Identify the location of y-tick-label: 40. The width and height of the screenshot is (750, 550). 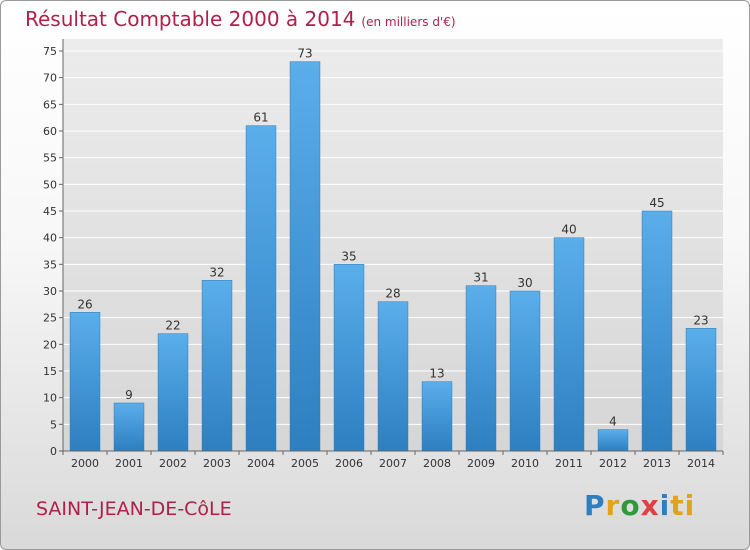
(50, 238).